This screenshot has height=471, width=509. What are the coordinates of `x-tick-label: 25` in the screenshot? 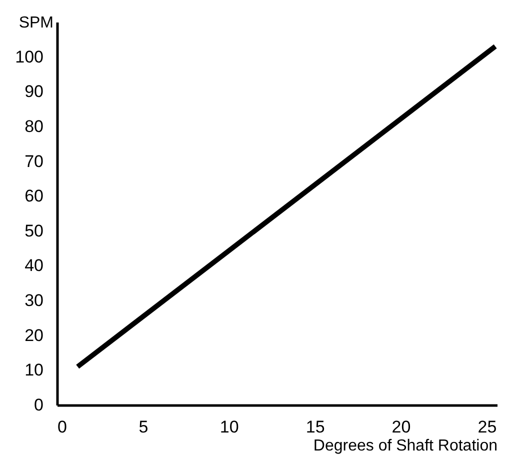 It's located at (487, 427).